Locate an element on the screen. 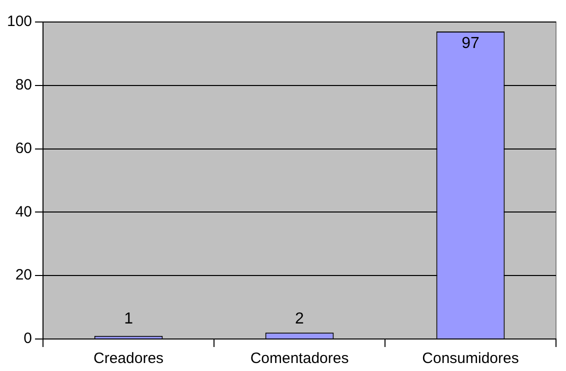 This screenshot has height=371, width=566. data-label: 1 is located at coordinates (129, 319).